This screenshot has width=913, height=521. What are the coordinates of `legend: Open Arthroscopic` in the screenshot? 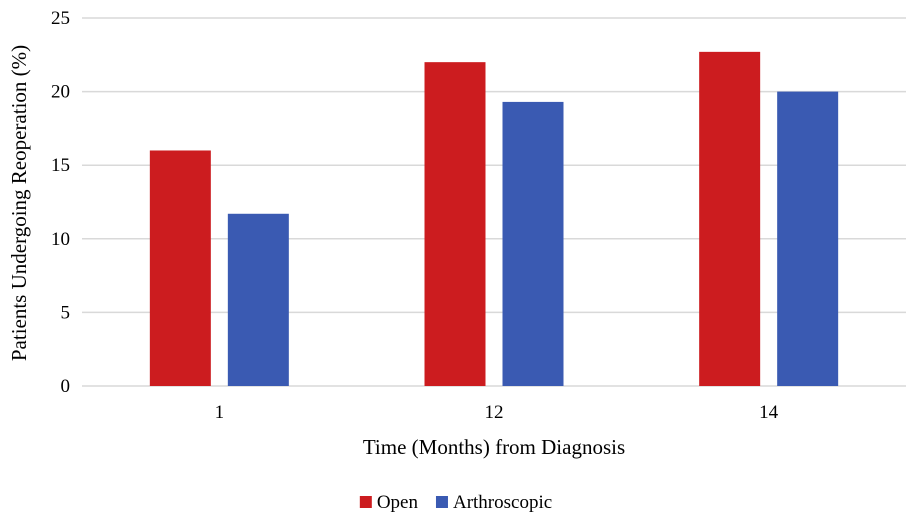 It's located at (455, 502).